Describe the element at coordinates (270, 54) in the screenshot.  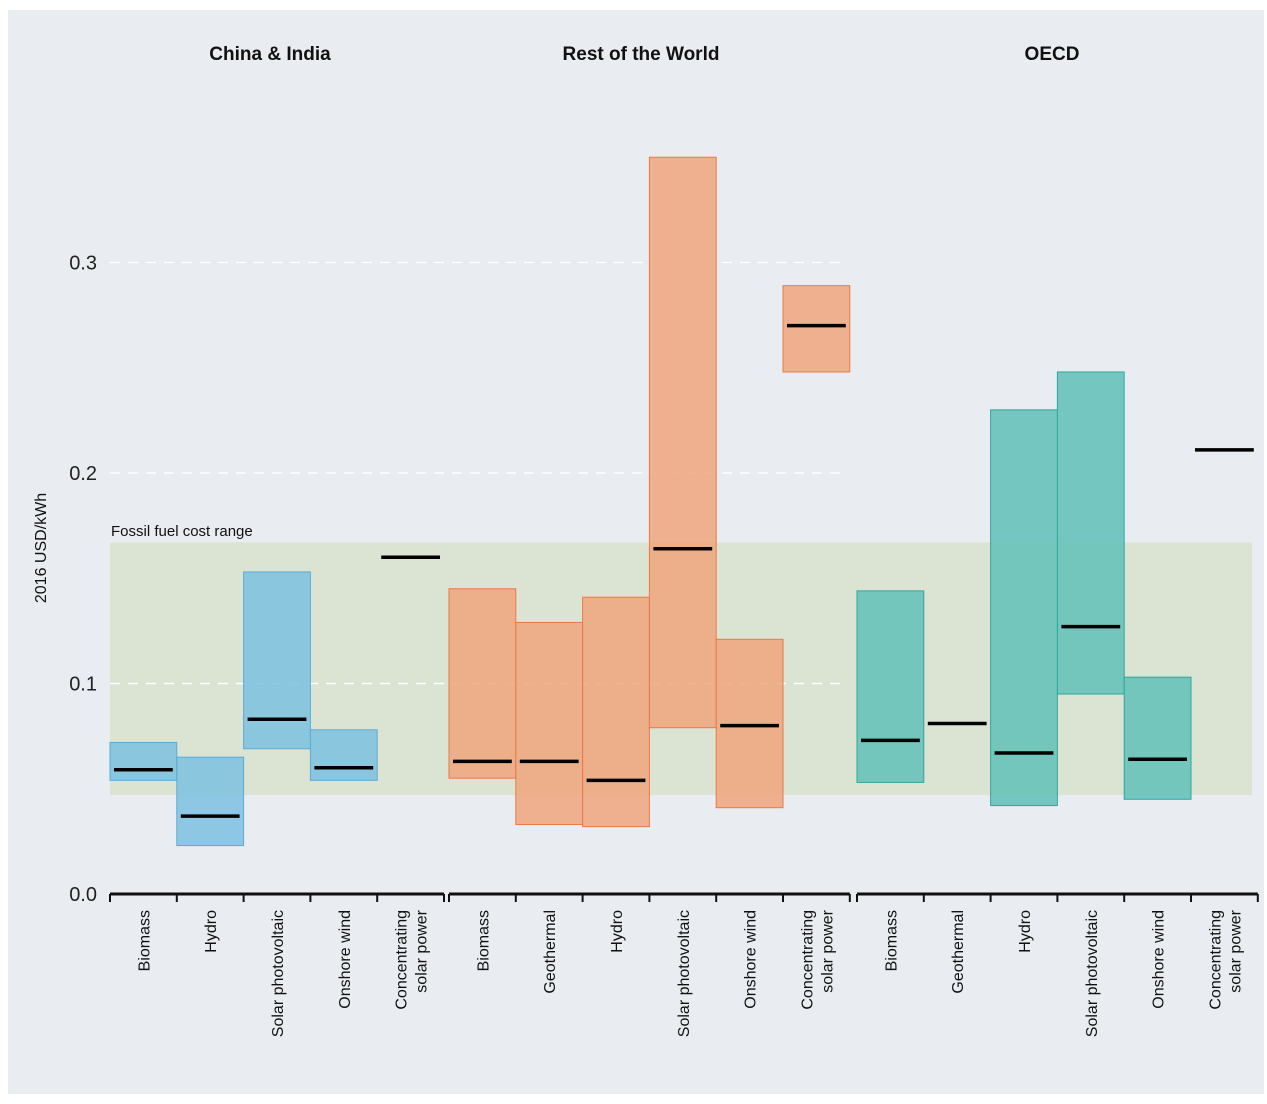
I see `group-title: China & India` at that location.